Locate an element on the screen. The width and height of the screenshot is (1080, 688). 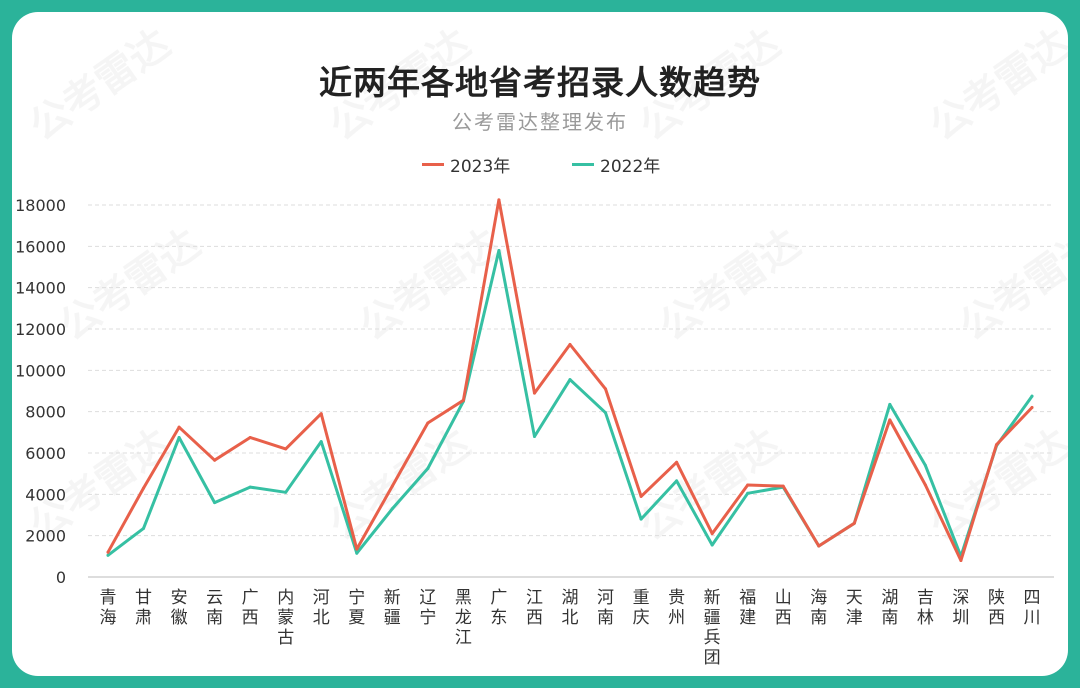
x-tick-label: 甘肃 is located at coordinates (143, 608).